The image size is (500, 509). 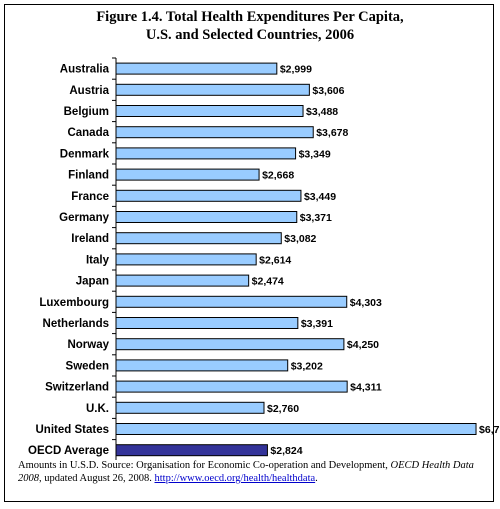 What do you see at coordinates (317, 324) in the screenshot?
I see `value-label: $3,391` at bounding box center [317, 324].